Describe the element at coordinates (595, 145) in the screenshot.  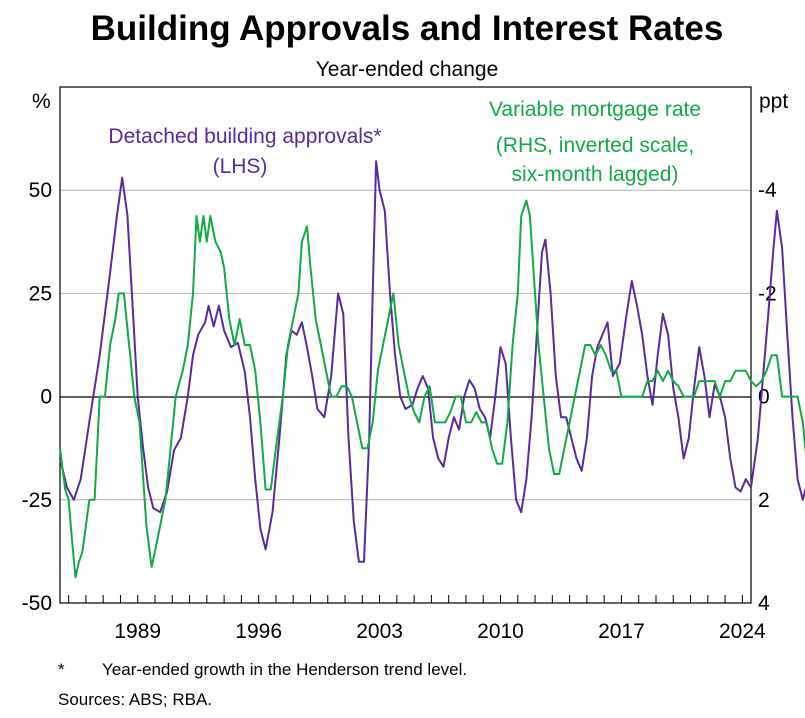
I see `sublabel-line: (RHS, inverted scale,` at that location.